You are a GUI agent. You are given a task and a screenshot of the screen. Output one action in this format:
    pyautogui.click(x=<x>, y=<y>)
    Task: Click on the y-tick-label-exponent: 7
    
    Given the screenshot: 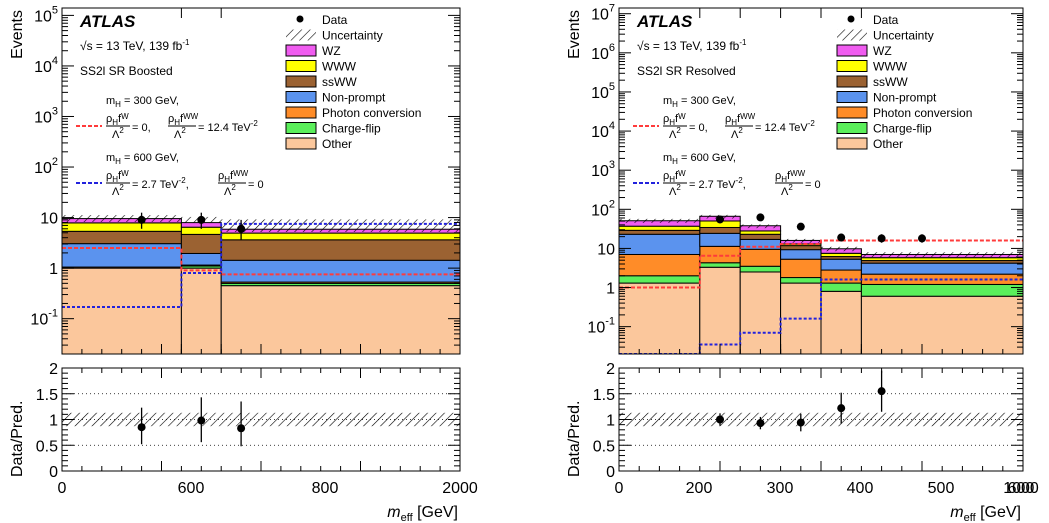 What is the action you would take?
    pyautogui.click(x=612, y=9)
    